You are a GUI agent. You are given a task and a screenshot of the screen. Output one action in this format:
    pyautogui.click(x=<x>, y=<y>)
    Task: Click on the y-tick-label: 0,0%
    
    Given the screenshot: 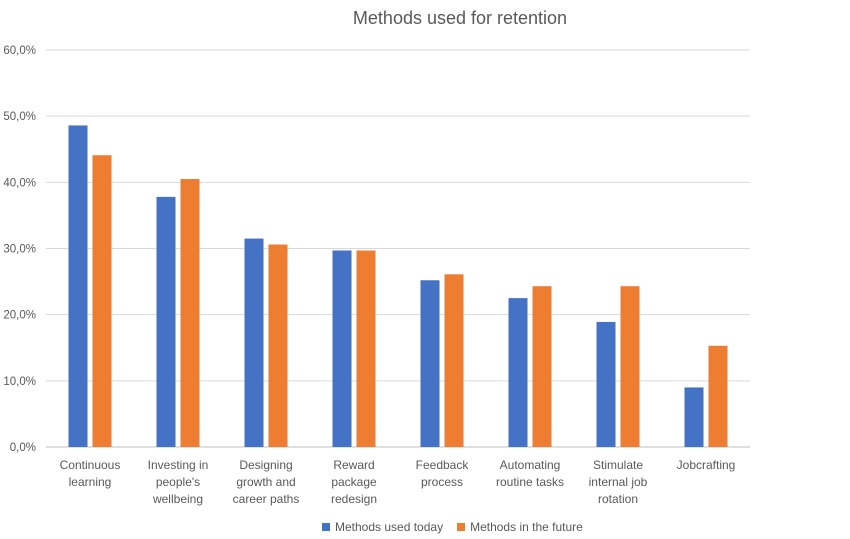 What is the action you would take?
    pyautogui.click(x=23, y=448)
    